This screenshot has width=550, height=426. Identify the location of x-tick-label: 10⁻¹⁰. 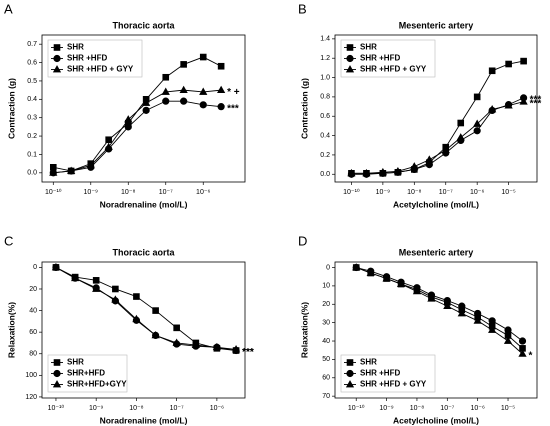
(53, 192).